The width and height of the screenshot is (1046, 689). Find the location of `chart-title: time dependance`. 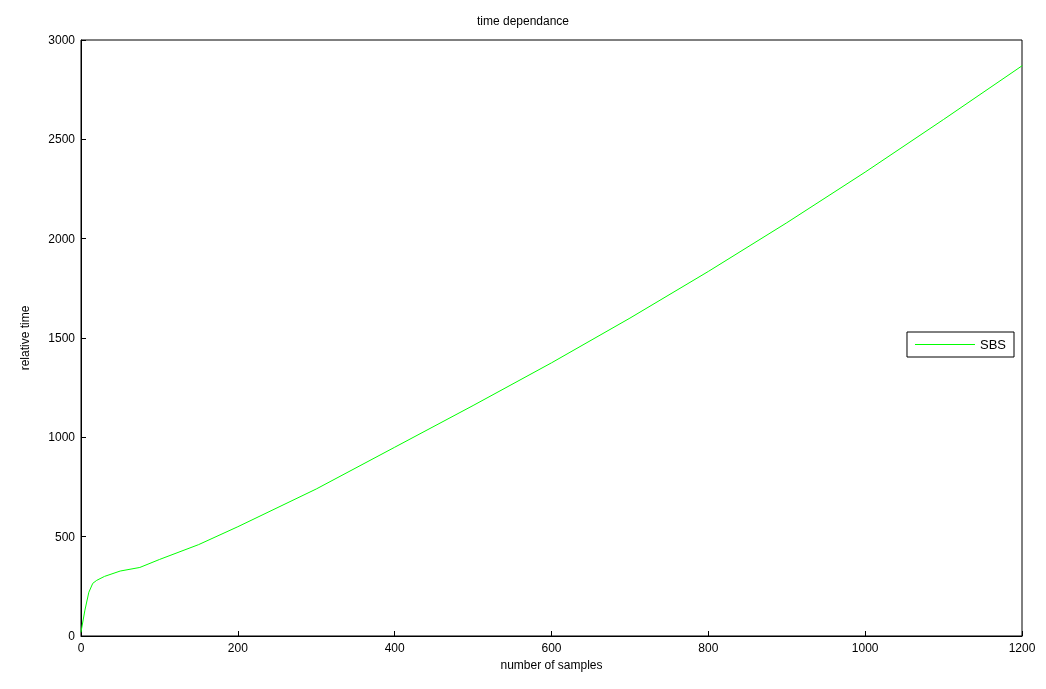

chart-title: time dependance is located at coordinates (523, 21).